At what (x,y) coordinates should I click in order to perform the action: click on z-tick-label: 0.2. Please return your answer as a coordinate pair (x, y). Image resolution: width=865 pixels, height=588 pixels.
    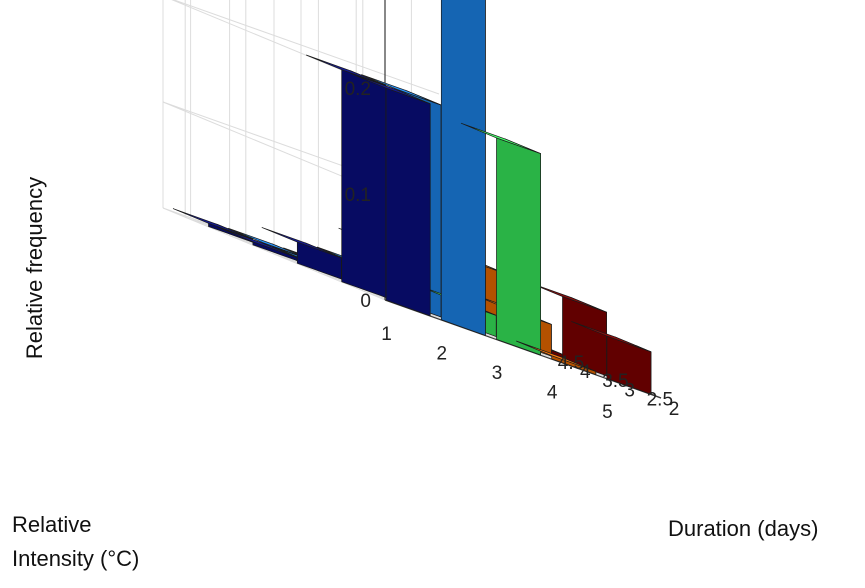
    Looking at the image, I should click on (358, 89).